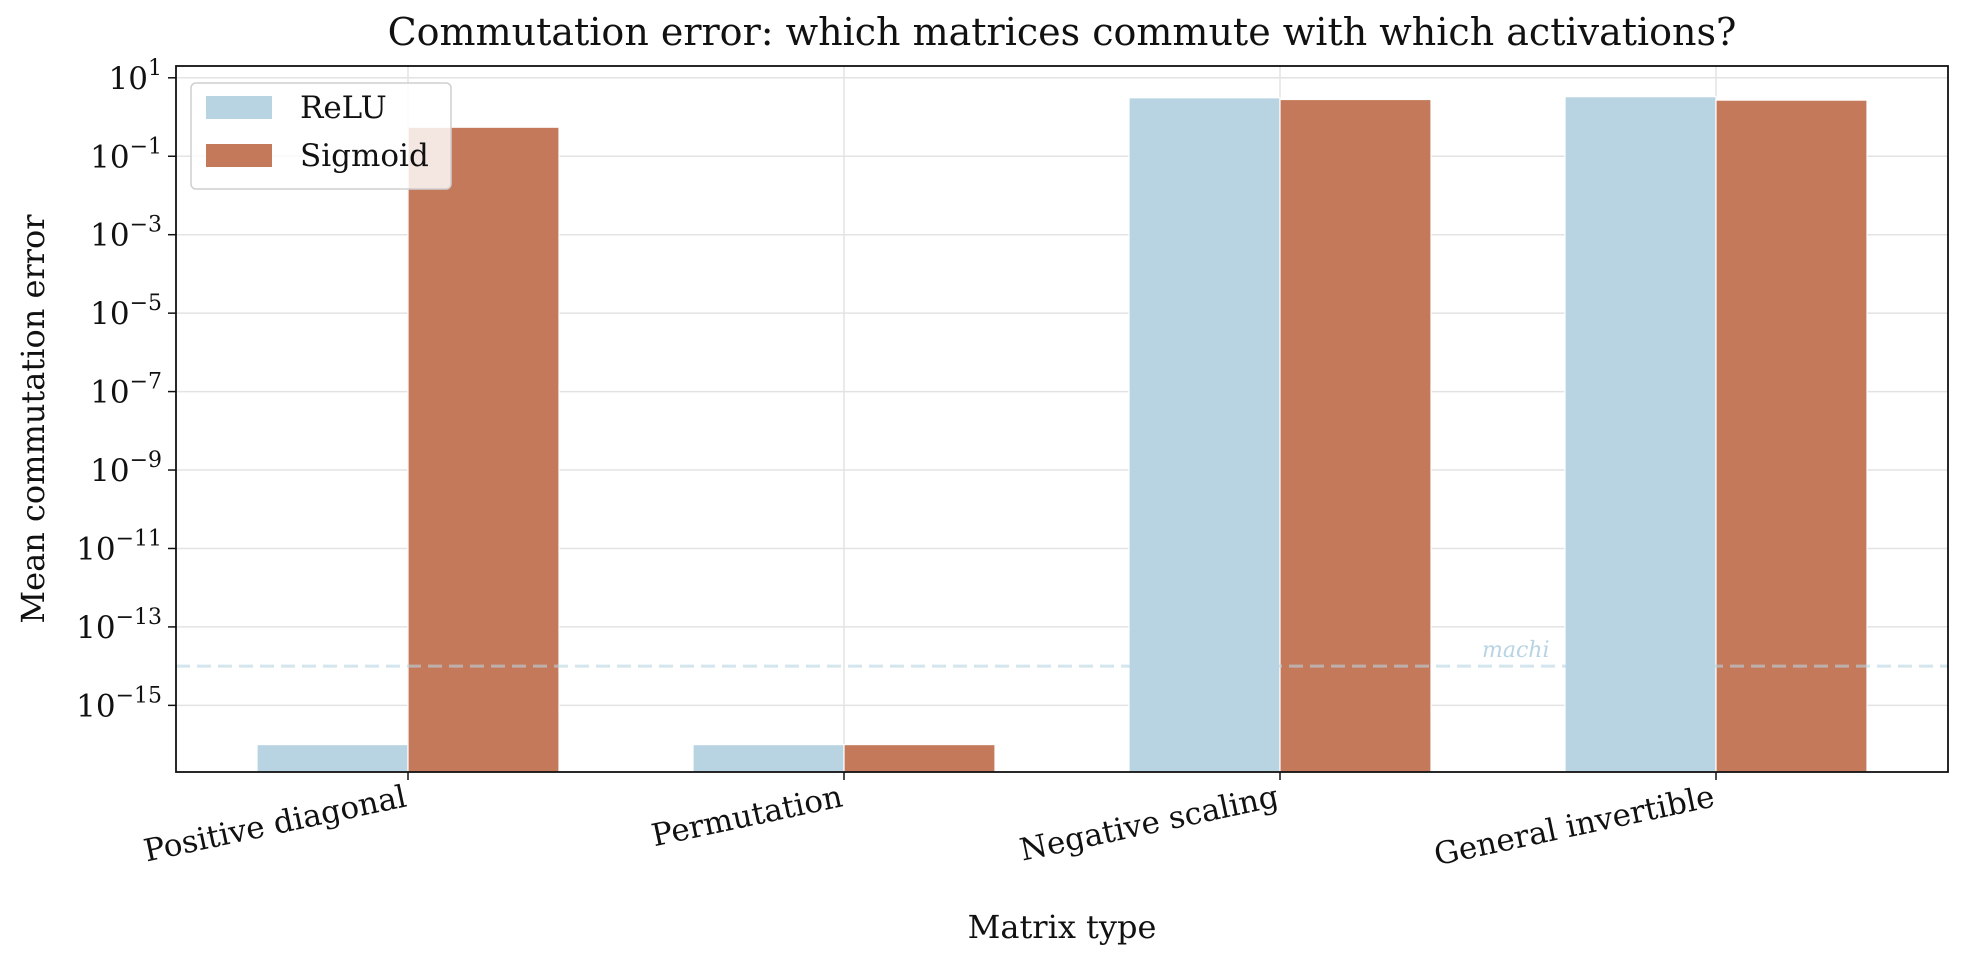 This screenshot has width=1964, height=963. I want to click on y-tick-label: 10⁻¹, so click(126, 154).